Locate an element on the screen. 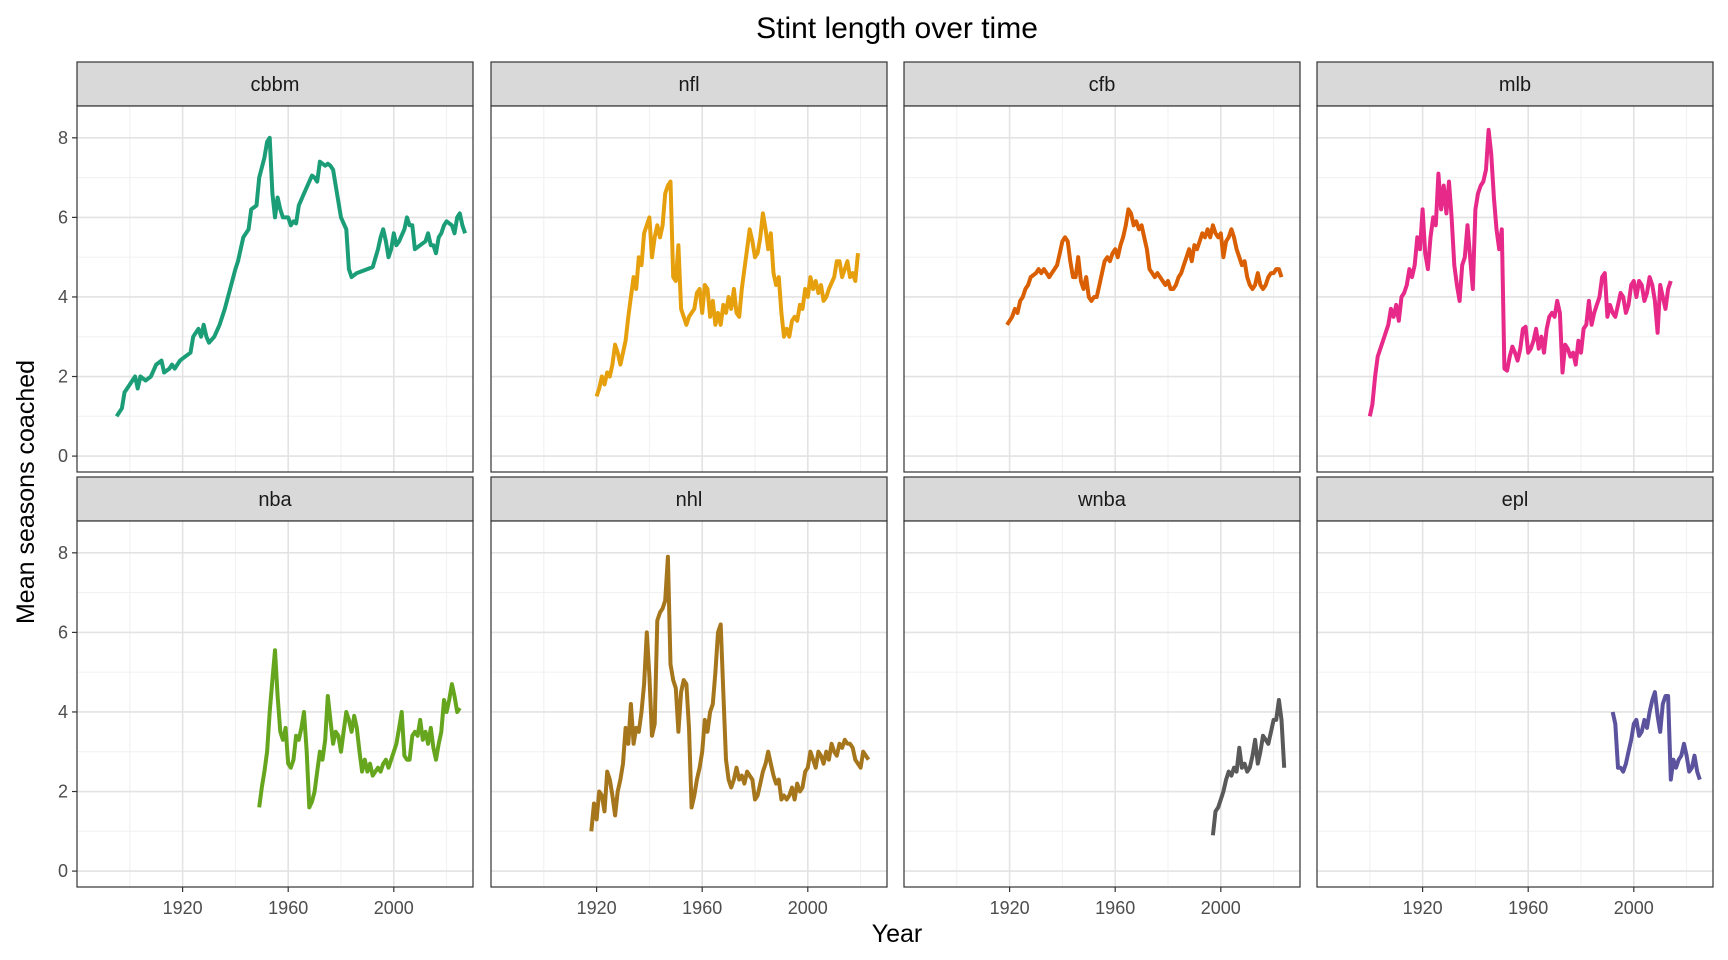 This screenshot has height=960, width=1728. facet-panel-wnba: wnba 1920 1960 2000 is located at coordinates (1102, 697).